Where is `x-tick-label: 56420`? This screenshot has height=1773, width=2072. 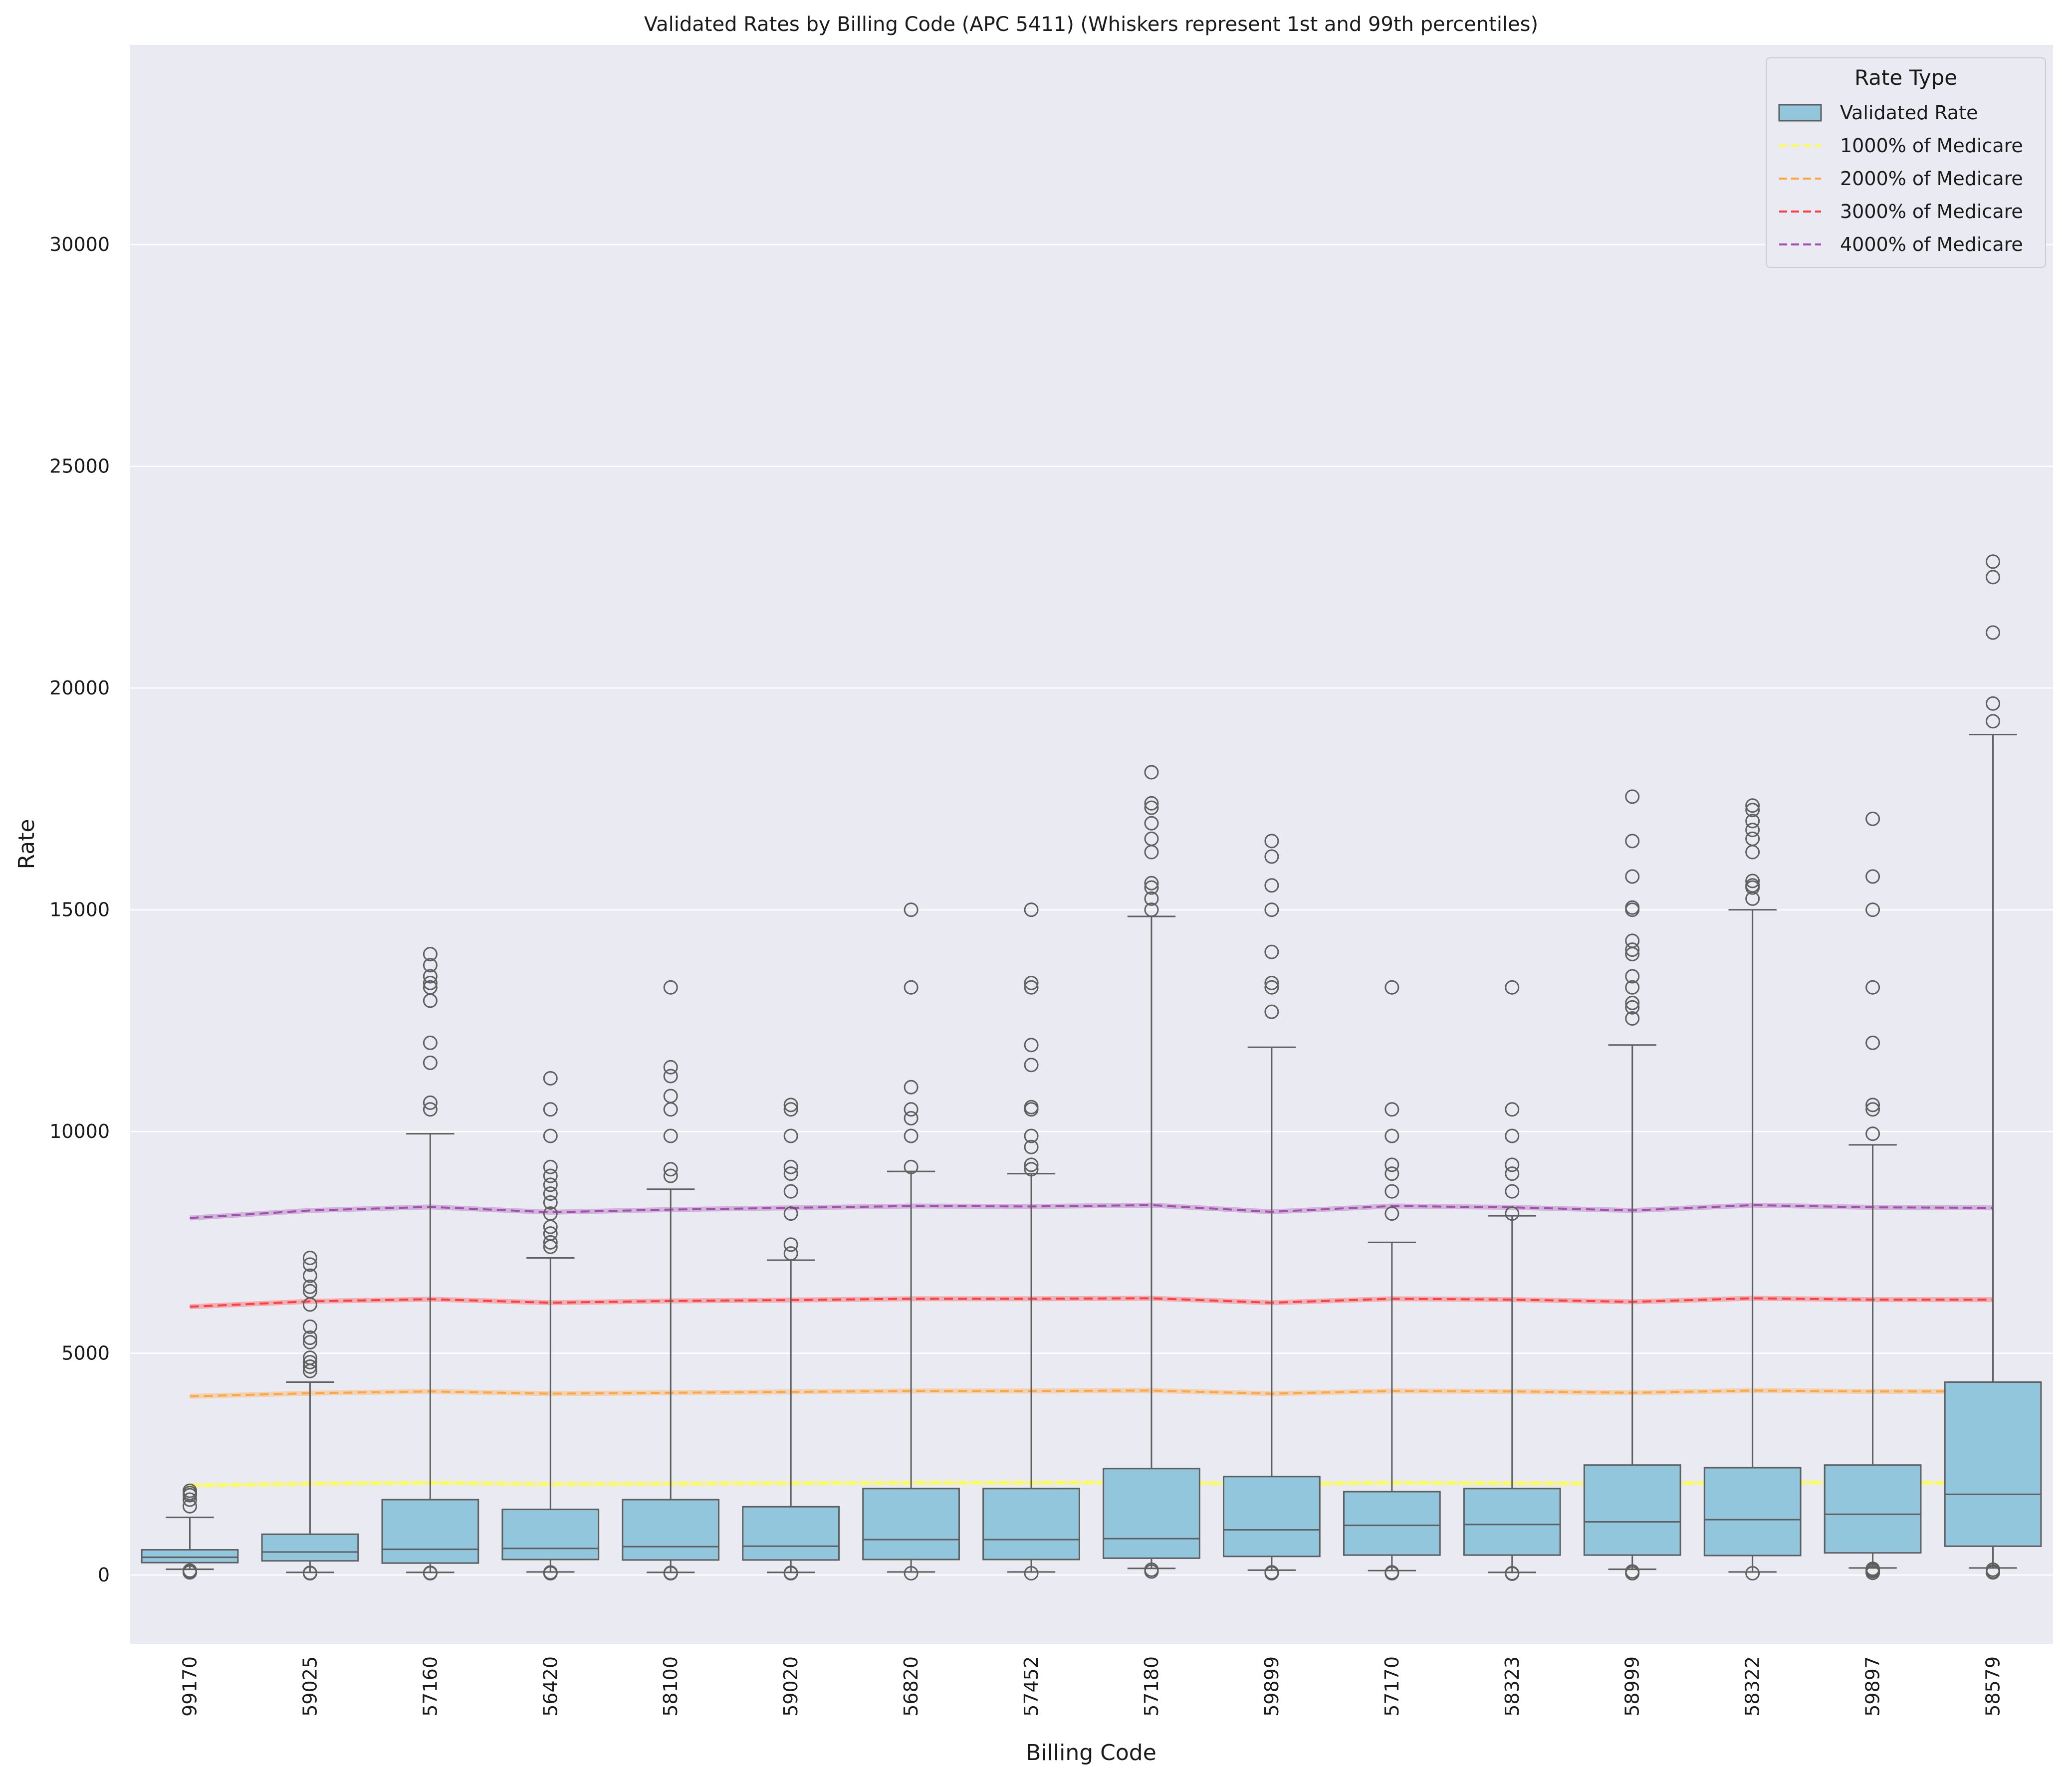
x-tick-label: 56420 is located at coordinates (550, 1687).